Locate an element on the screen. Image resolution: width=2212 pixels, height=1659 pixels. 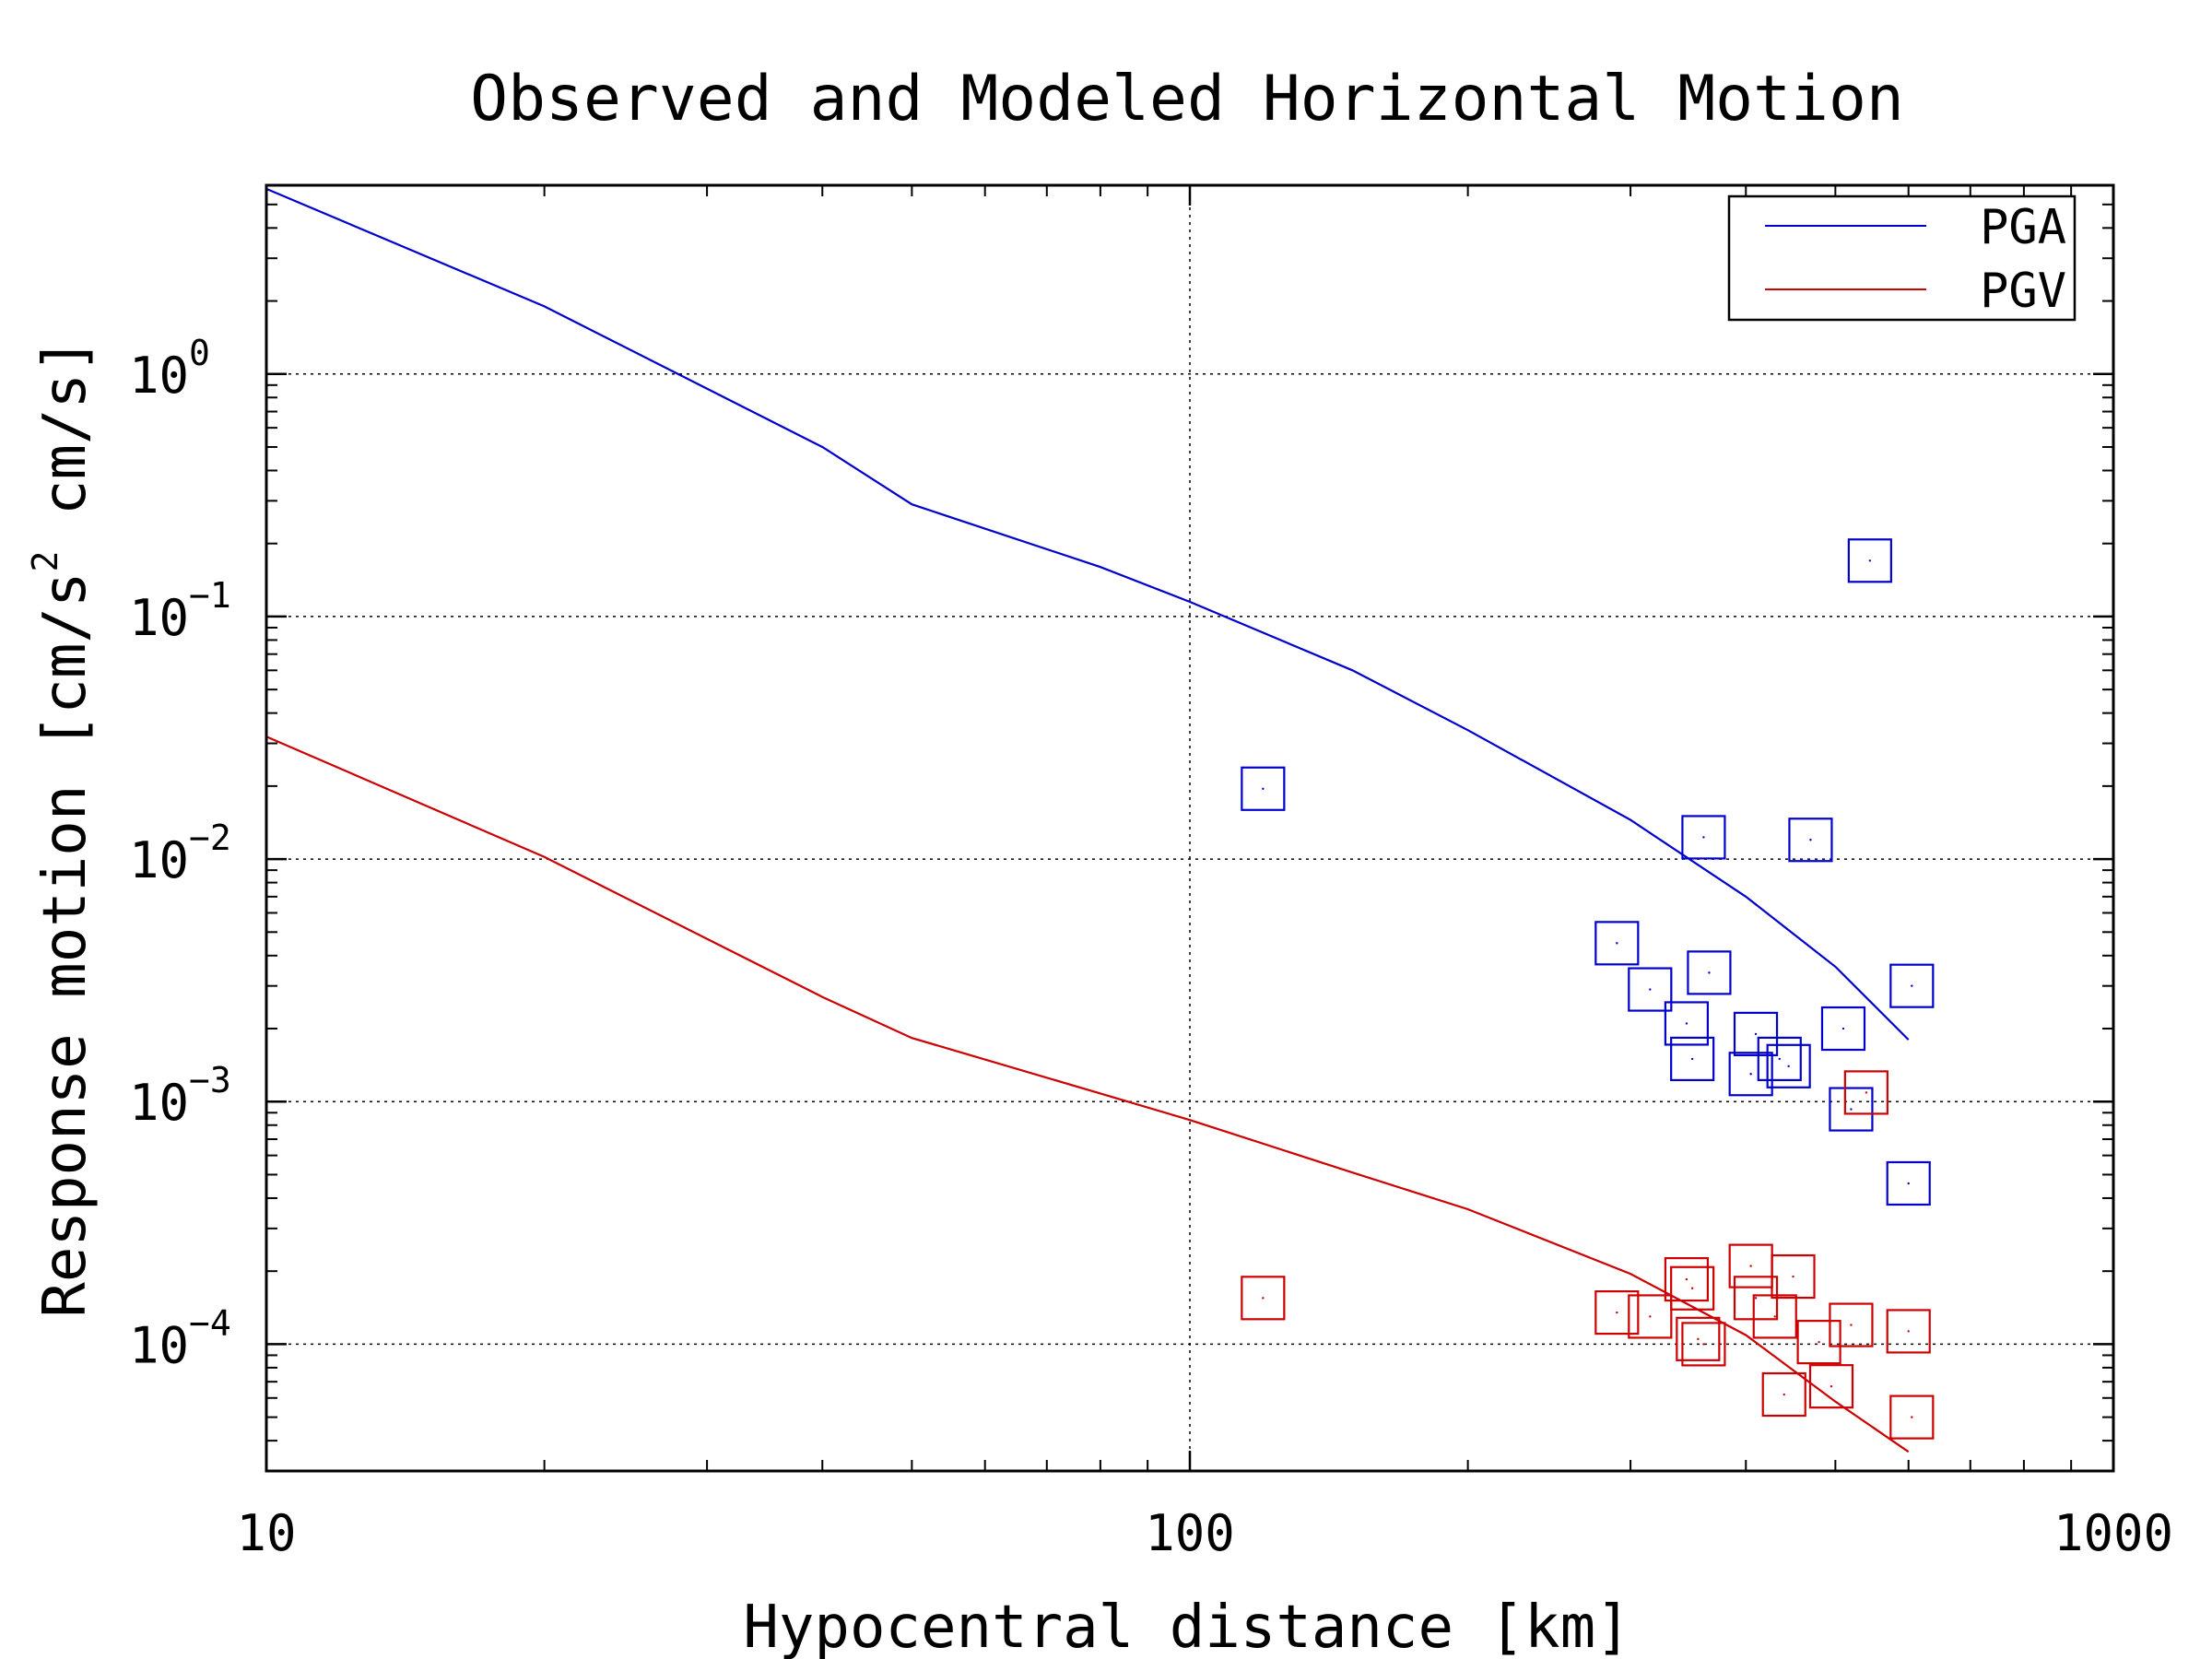
legend-box is located at coordinates (1902, 258).